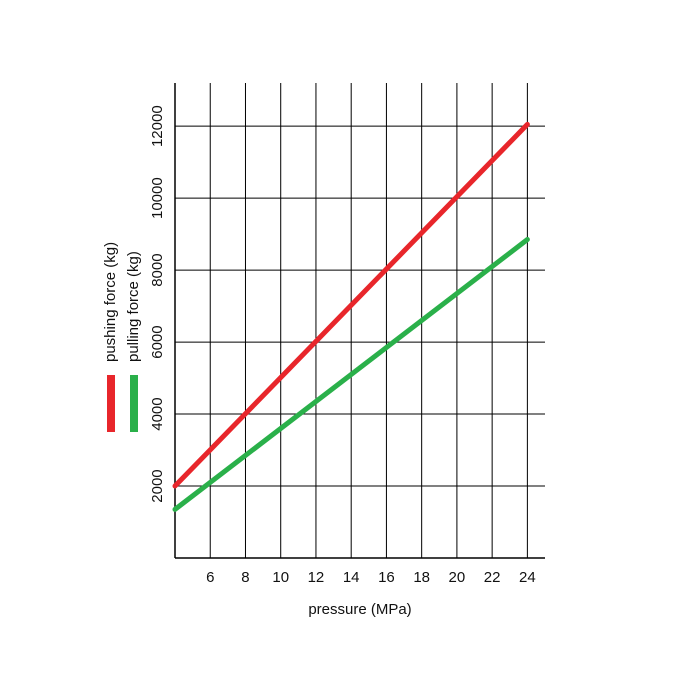  I want to click on legend-label: pulling force (kg), so click(133, 306).